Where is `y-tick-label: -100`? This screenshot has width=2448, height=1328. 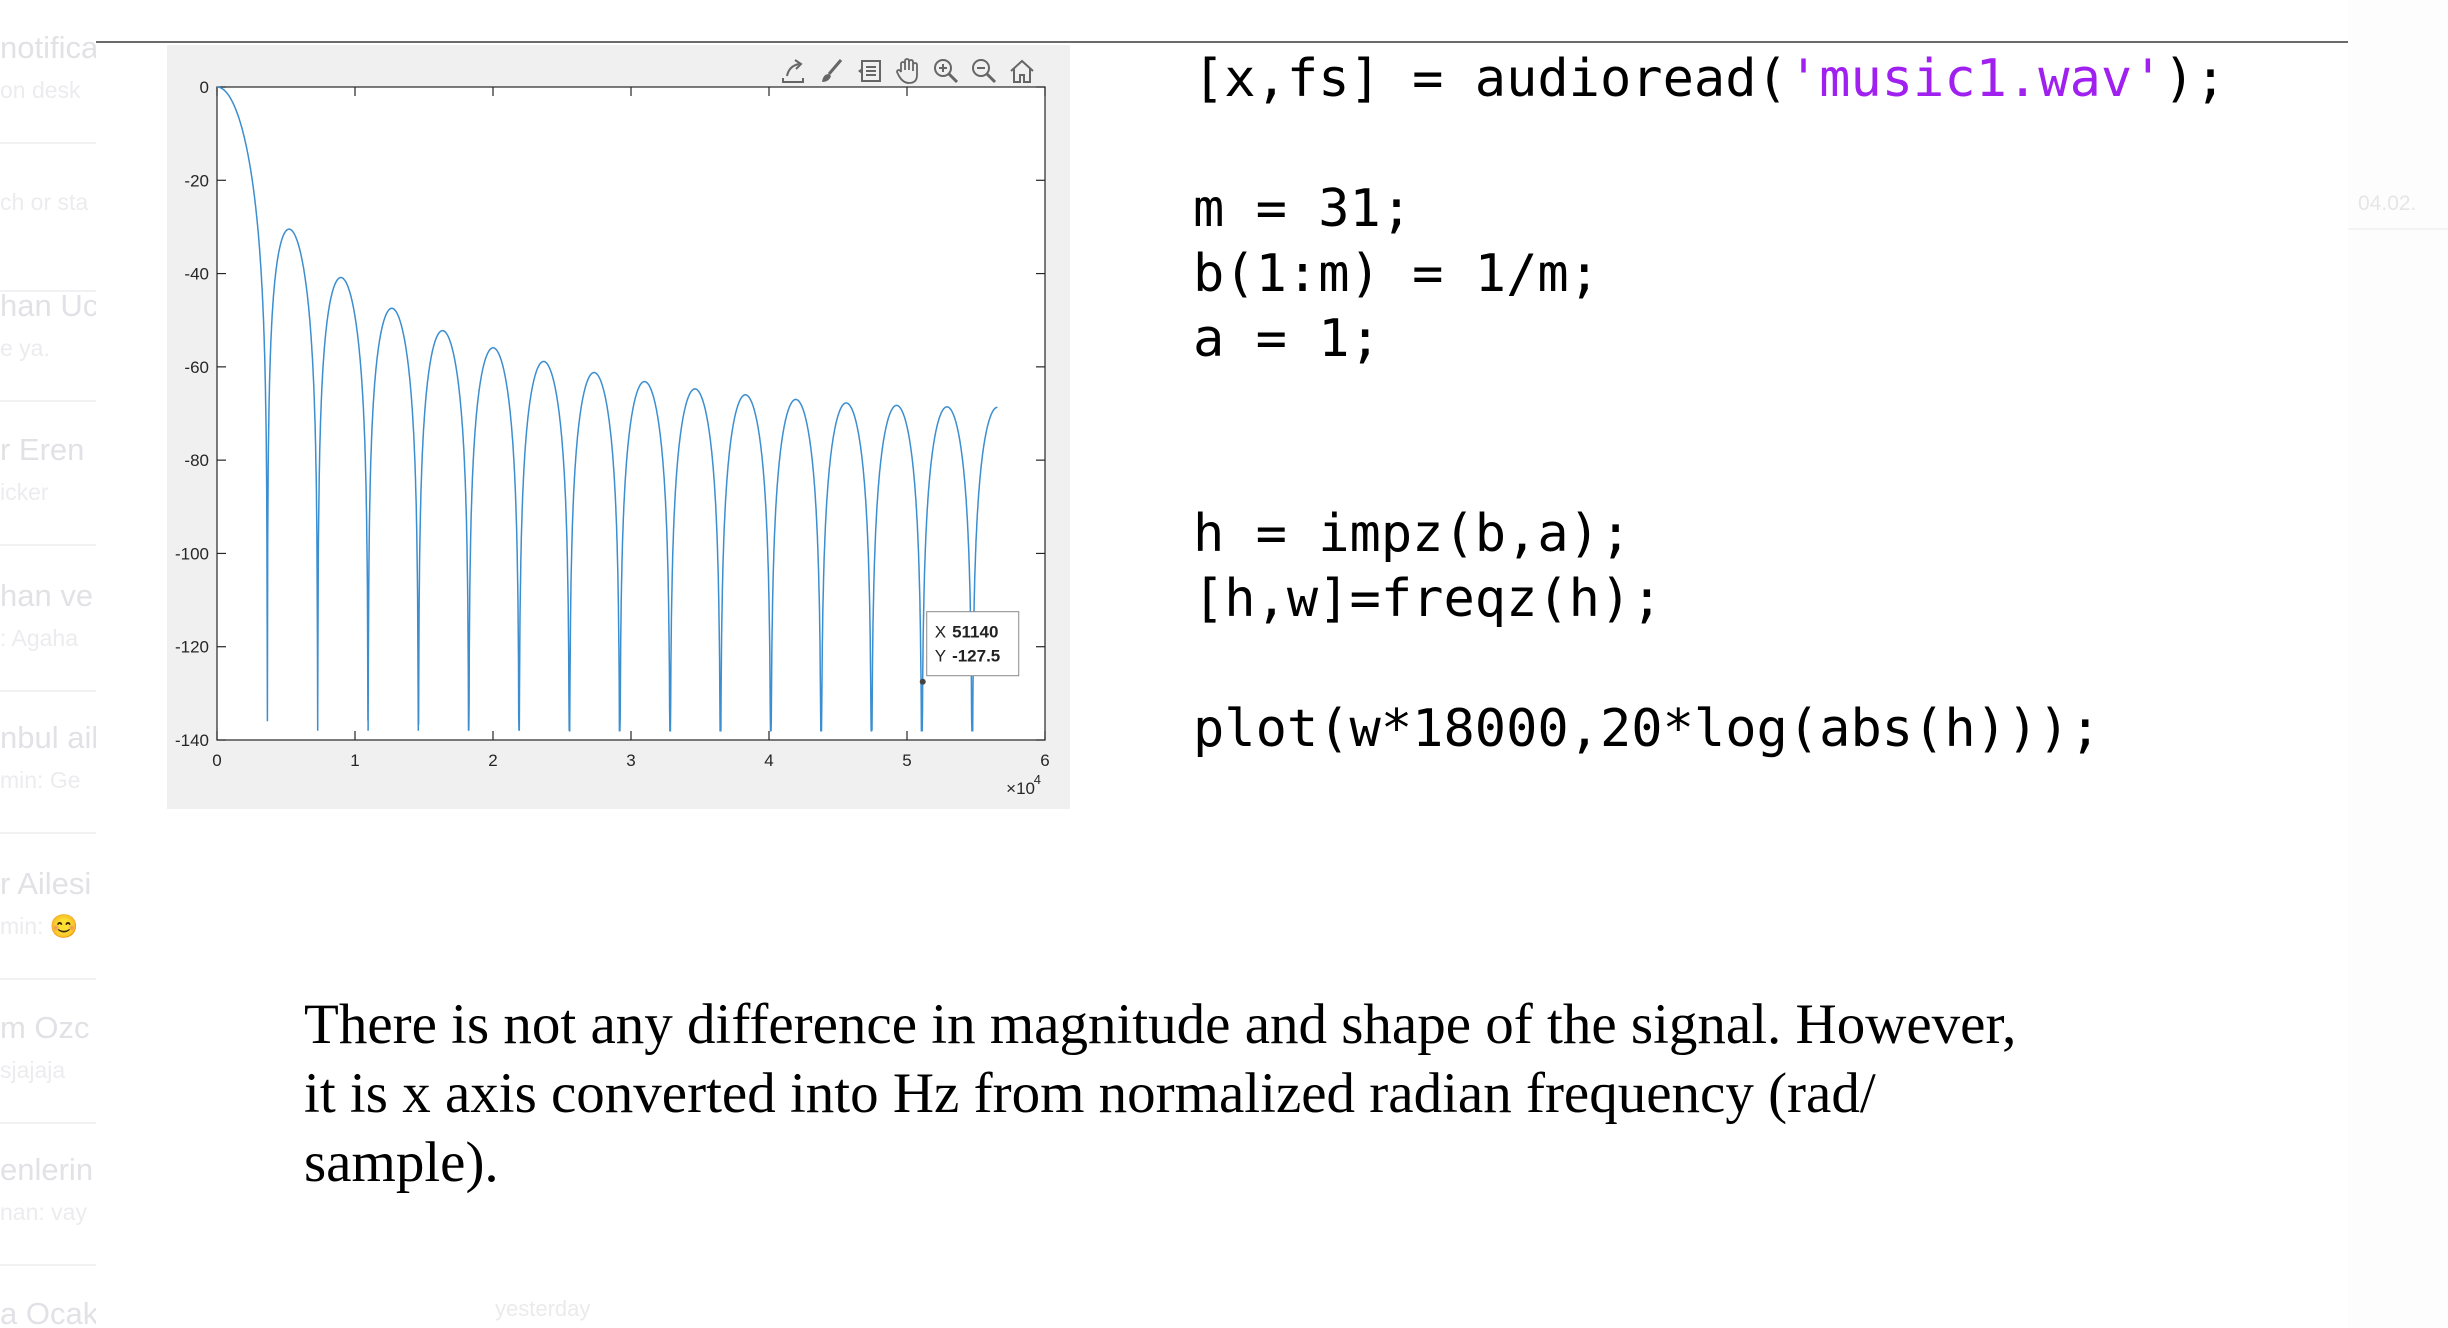
y-tick-label: -100 is located at coordinates (192, 553).